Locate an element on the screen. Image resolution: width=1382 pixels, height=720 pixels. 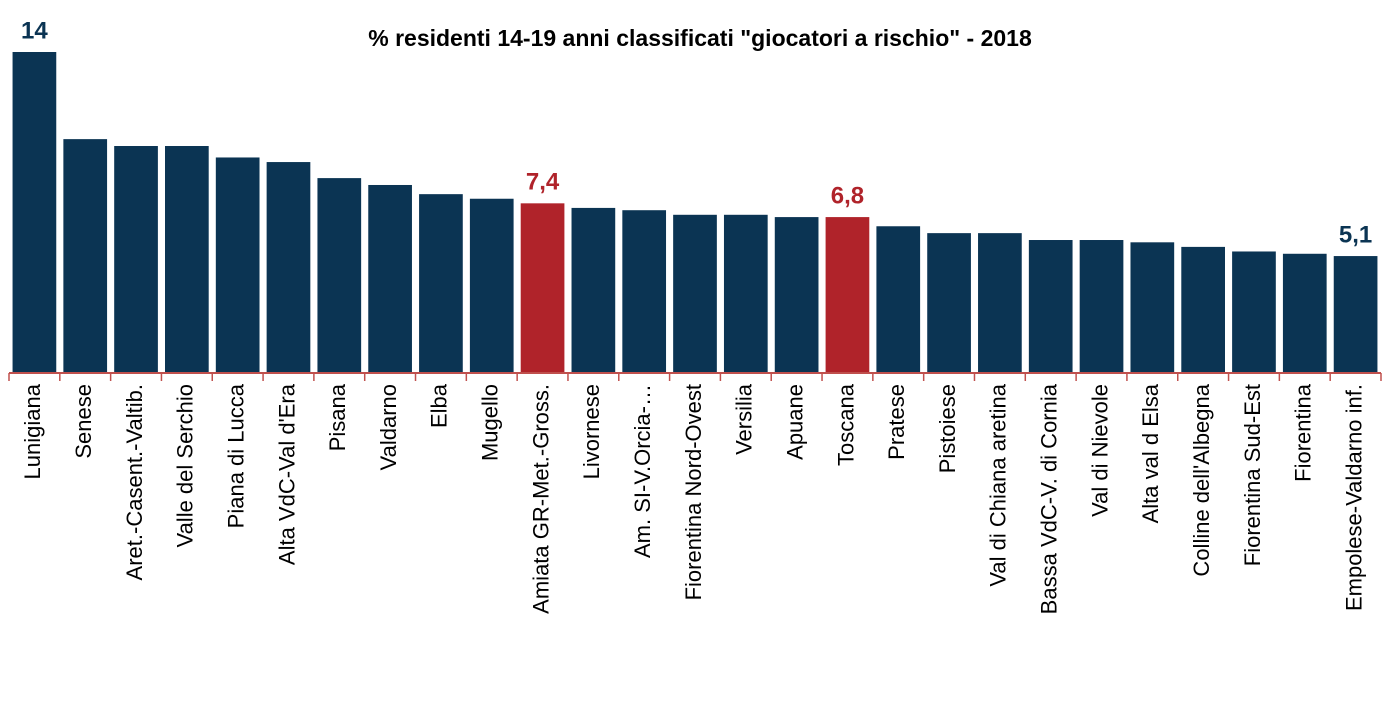
x-tick-label: Lunigiana is located at coordinates (32, 431).